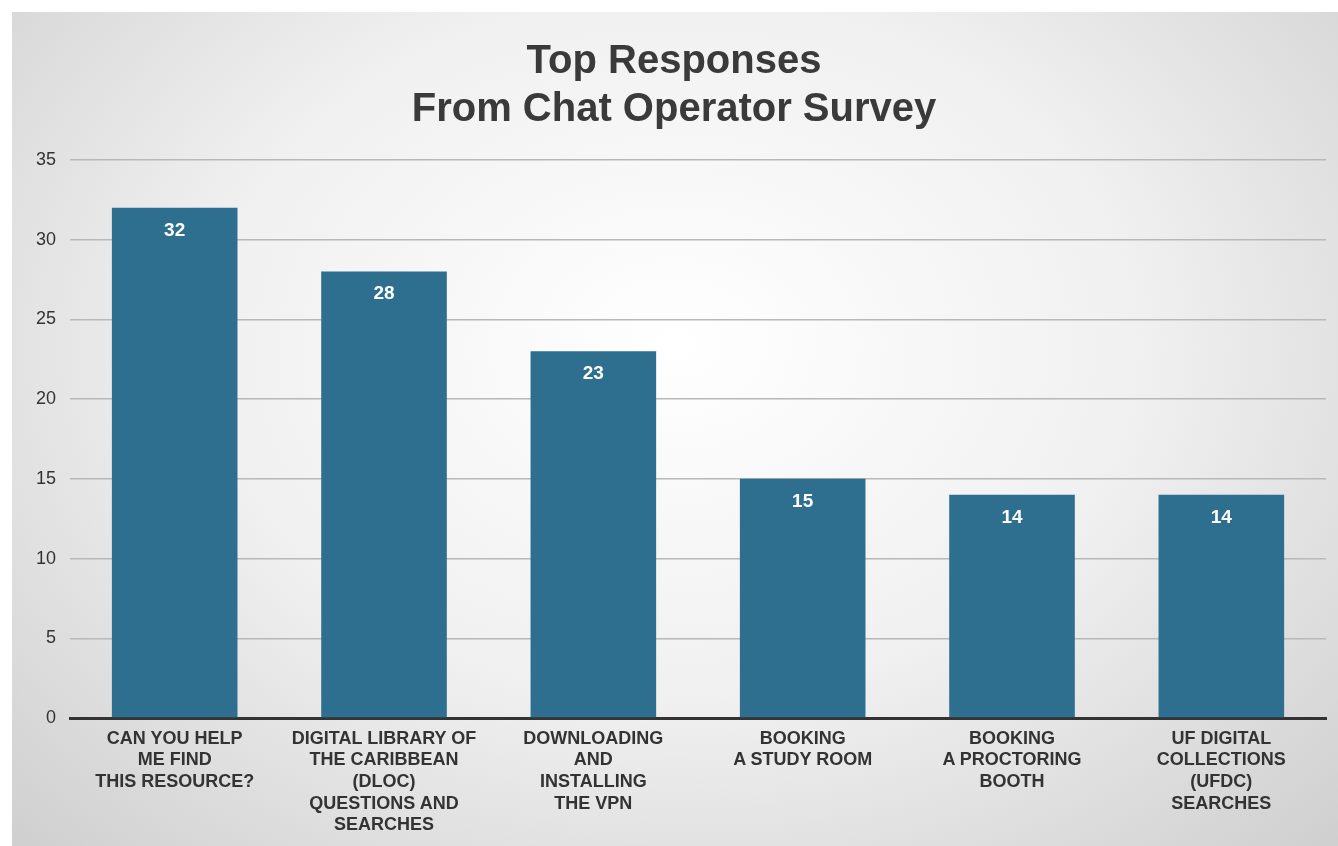 This screenshot has width=1338, height=846. I want to click on y-tick-label: 5, so click(51, 637).